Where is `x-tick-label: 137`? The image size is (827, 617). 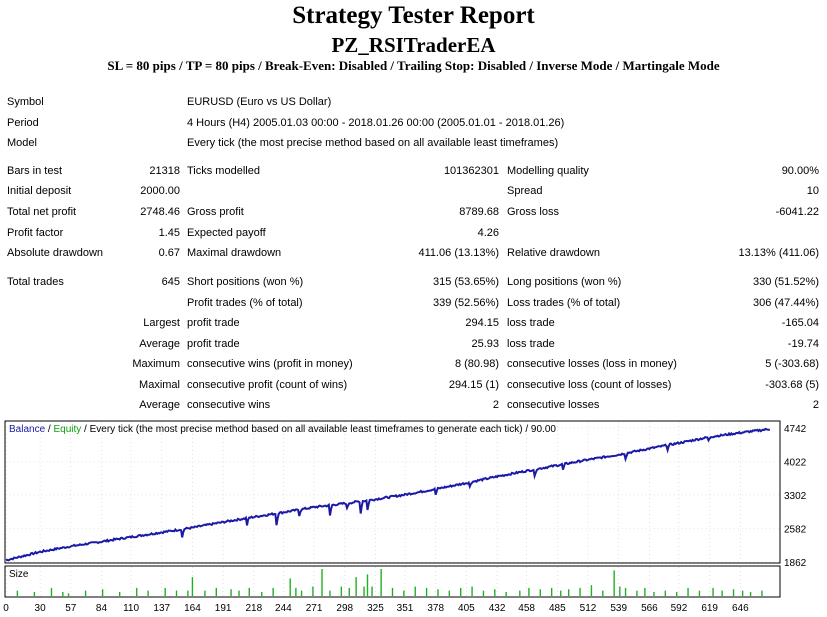 x-tick-label: 137 is located at coordinates (161, 608).